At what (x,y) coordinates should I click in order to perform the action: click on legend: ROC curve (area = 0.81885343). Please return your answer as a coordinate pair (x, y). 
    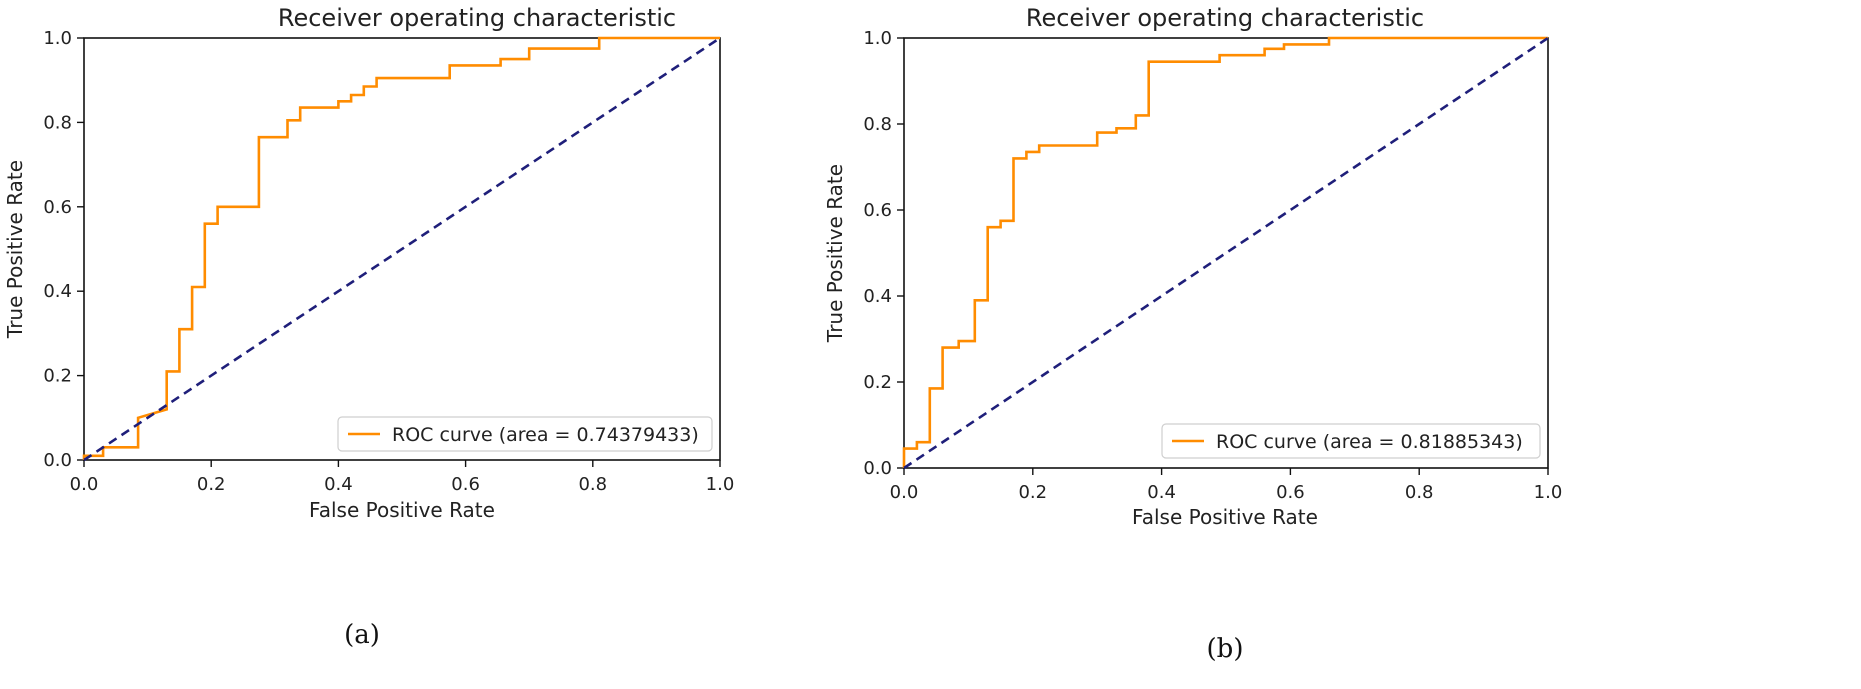
    Looking at the image, I should click on (1351, 441).